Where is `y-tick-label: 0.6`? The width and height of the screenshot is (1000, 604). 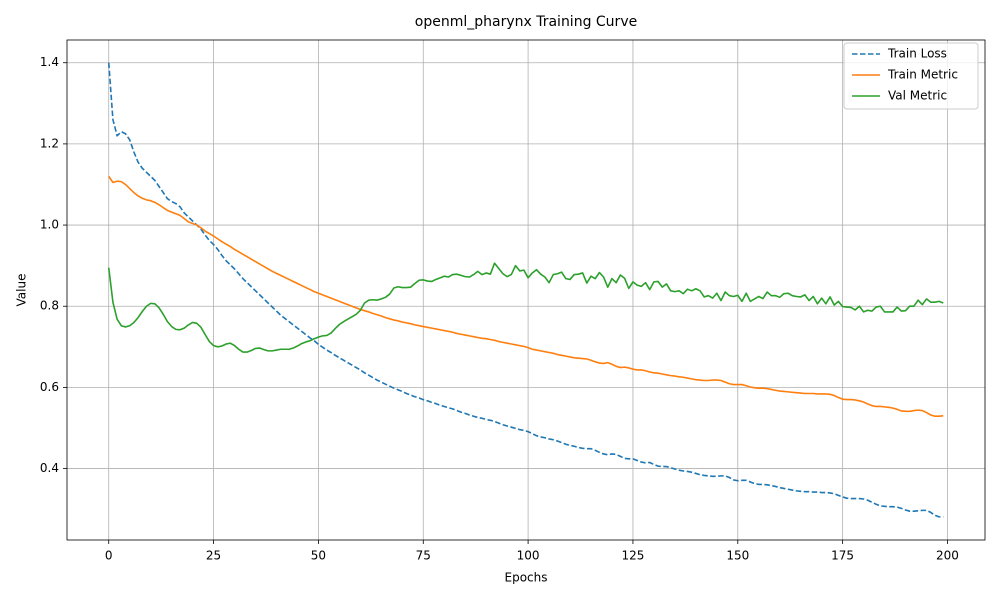 y-tick-label: 0.6 is located at coordinates (49, 387).